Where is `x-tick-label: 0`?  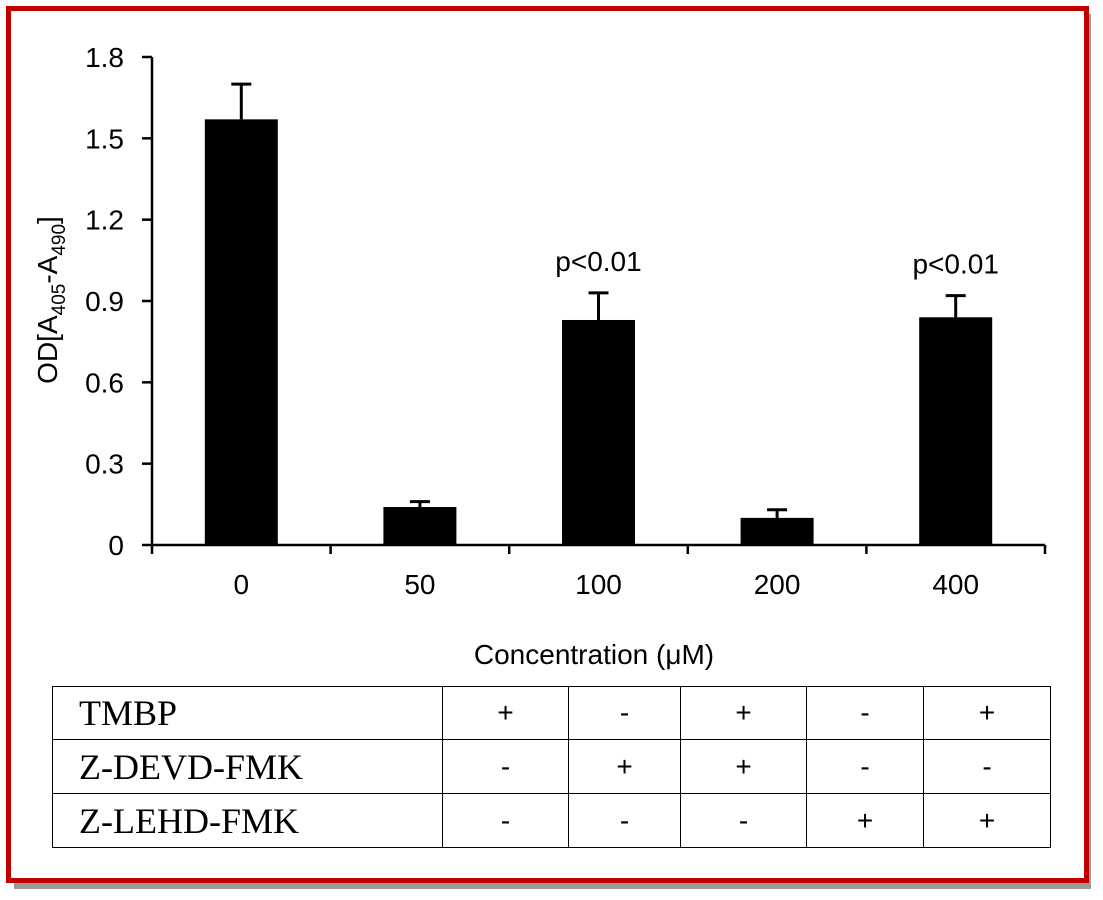
x-tick-label: 0 is located at coordinates (242, 584).